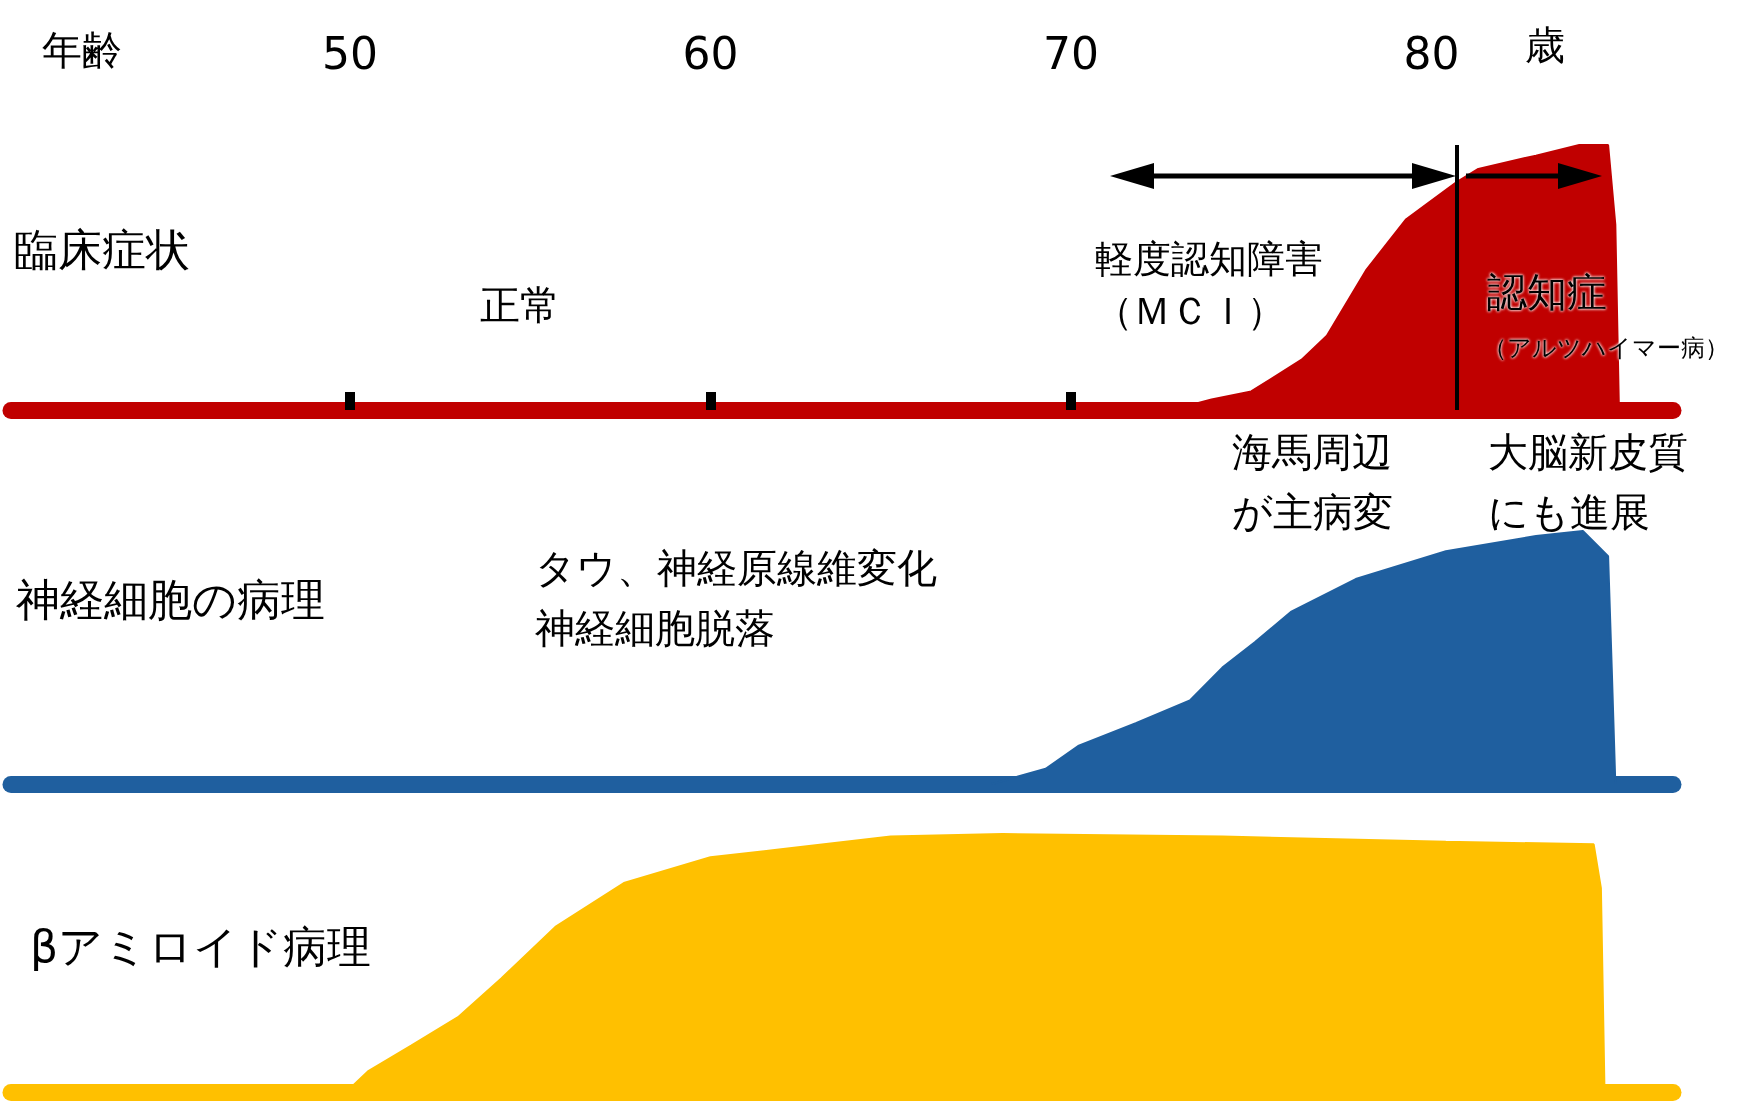 Image resolution: width=1743 pixels, height=1103 pixels. I want to click on y-axis-title: 臨床症状, so click(102, 250).